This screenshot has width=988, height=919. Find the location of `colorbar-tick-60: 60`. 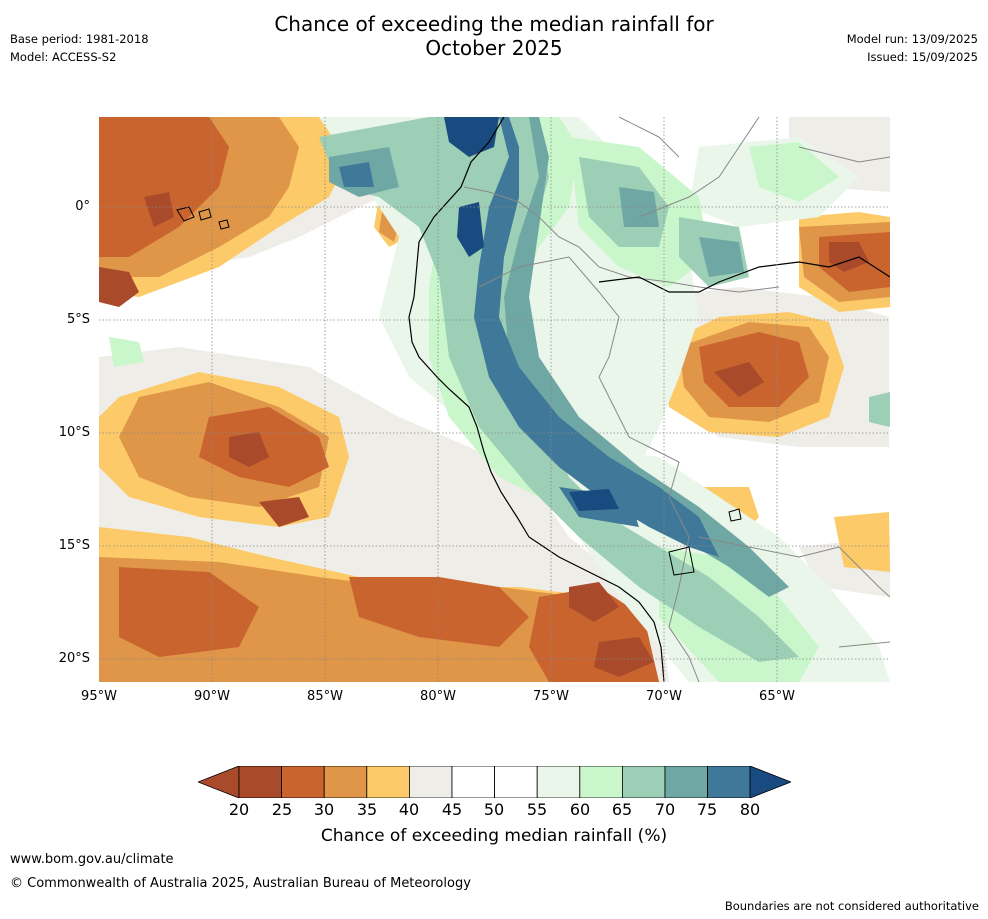

colorbar-tick-60: 60 is located at coordinates (580, 809).